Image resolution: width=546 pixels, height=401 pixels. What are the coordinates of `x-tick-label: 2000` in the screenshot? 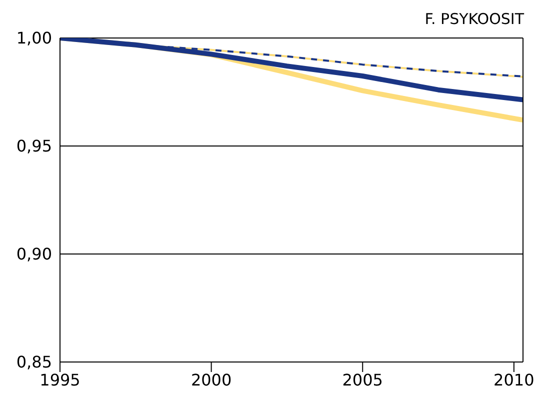 It's located at (211, 380).